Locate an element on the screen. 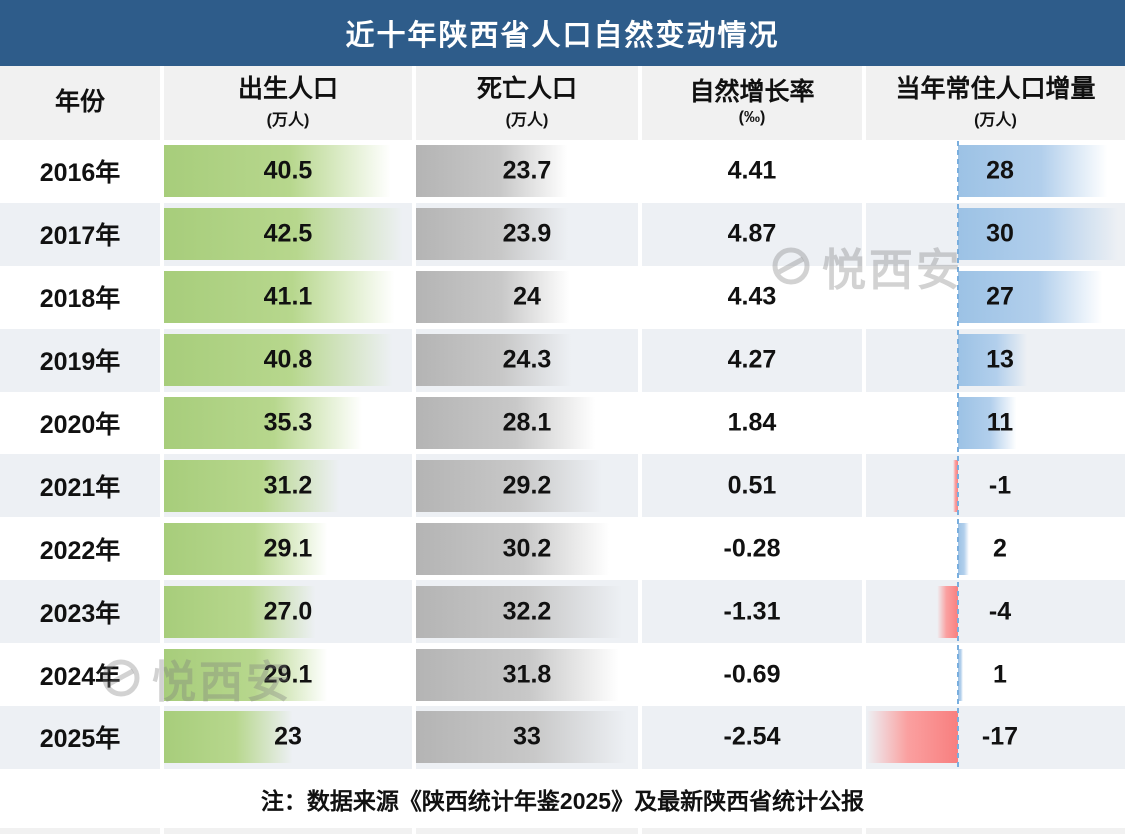 Image resolution: width=1125 pixels, height=834 pixels. year-label: 2025年 is located at coordinates (80, 739).